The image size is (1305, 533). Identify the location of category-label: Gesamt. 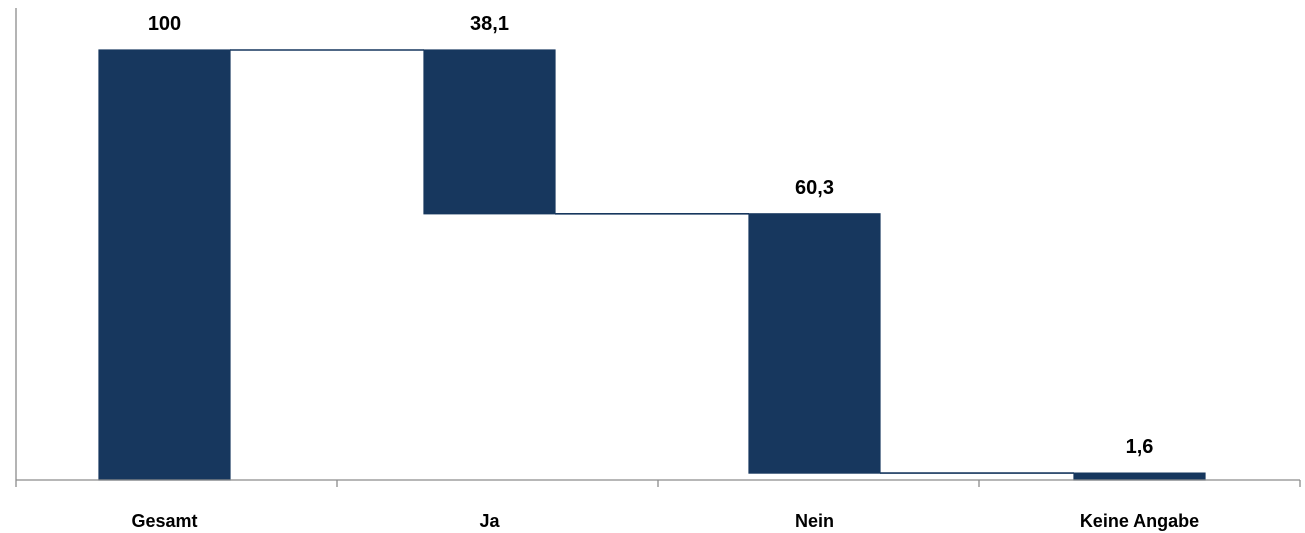
(164, 521).